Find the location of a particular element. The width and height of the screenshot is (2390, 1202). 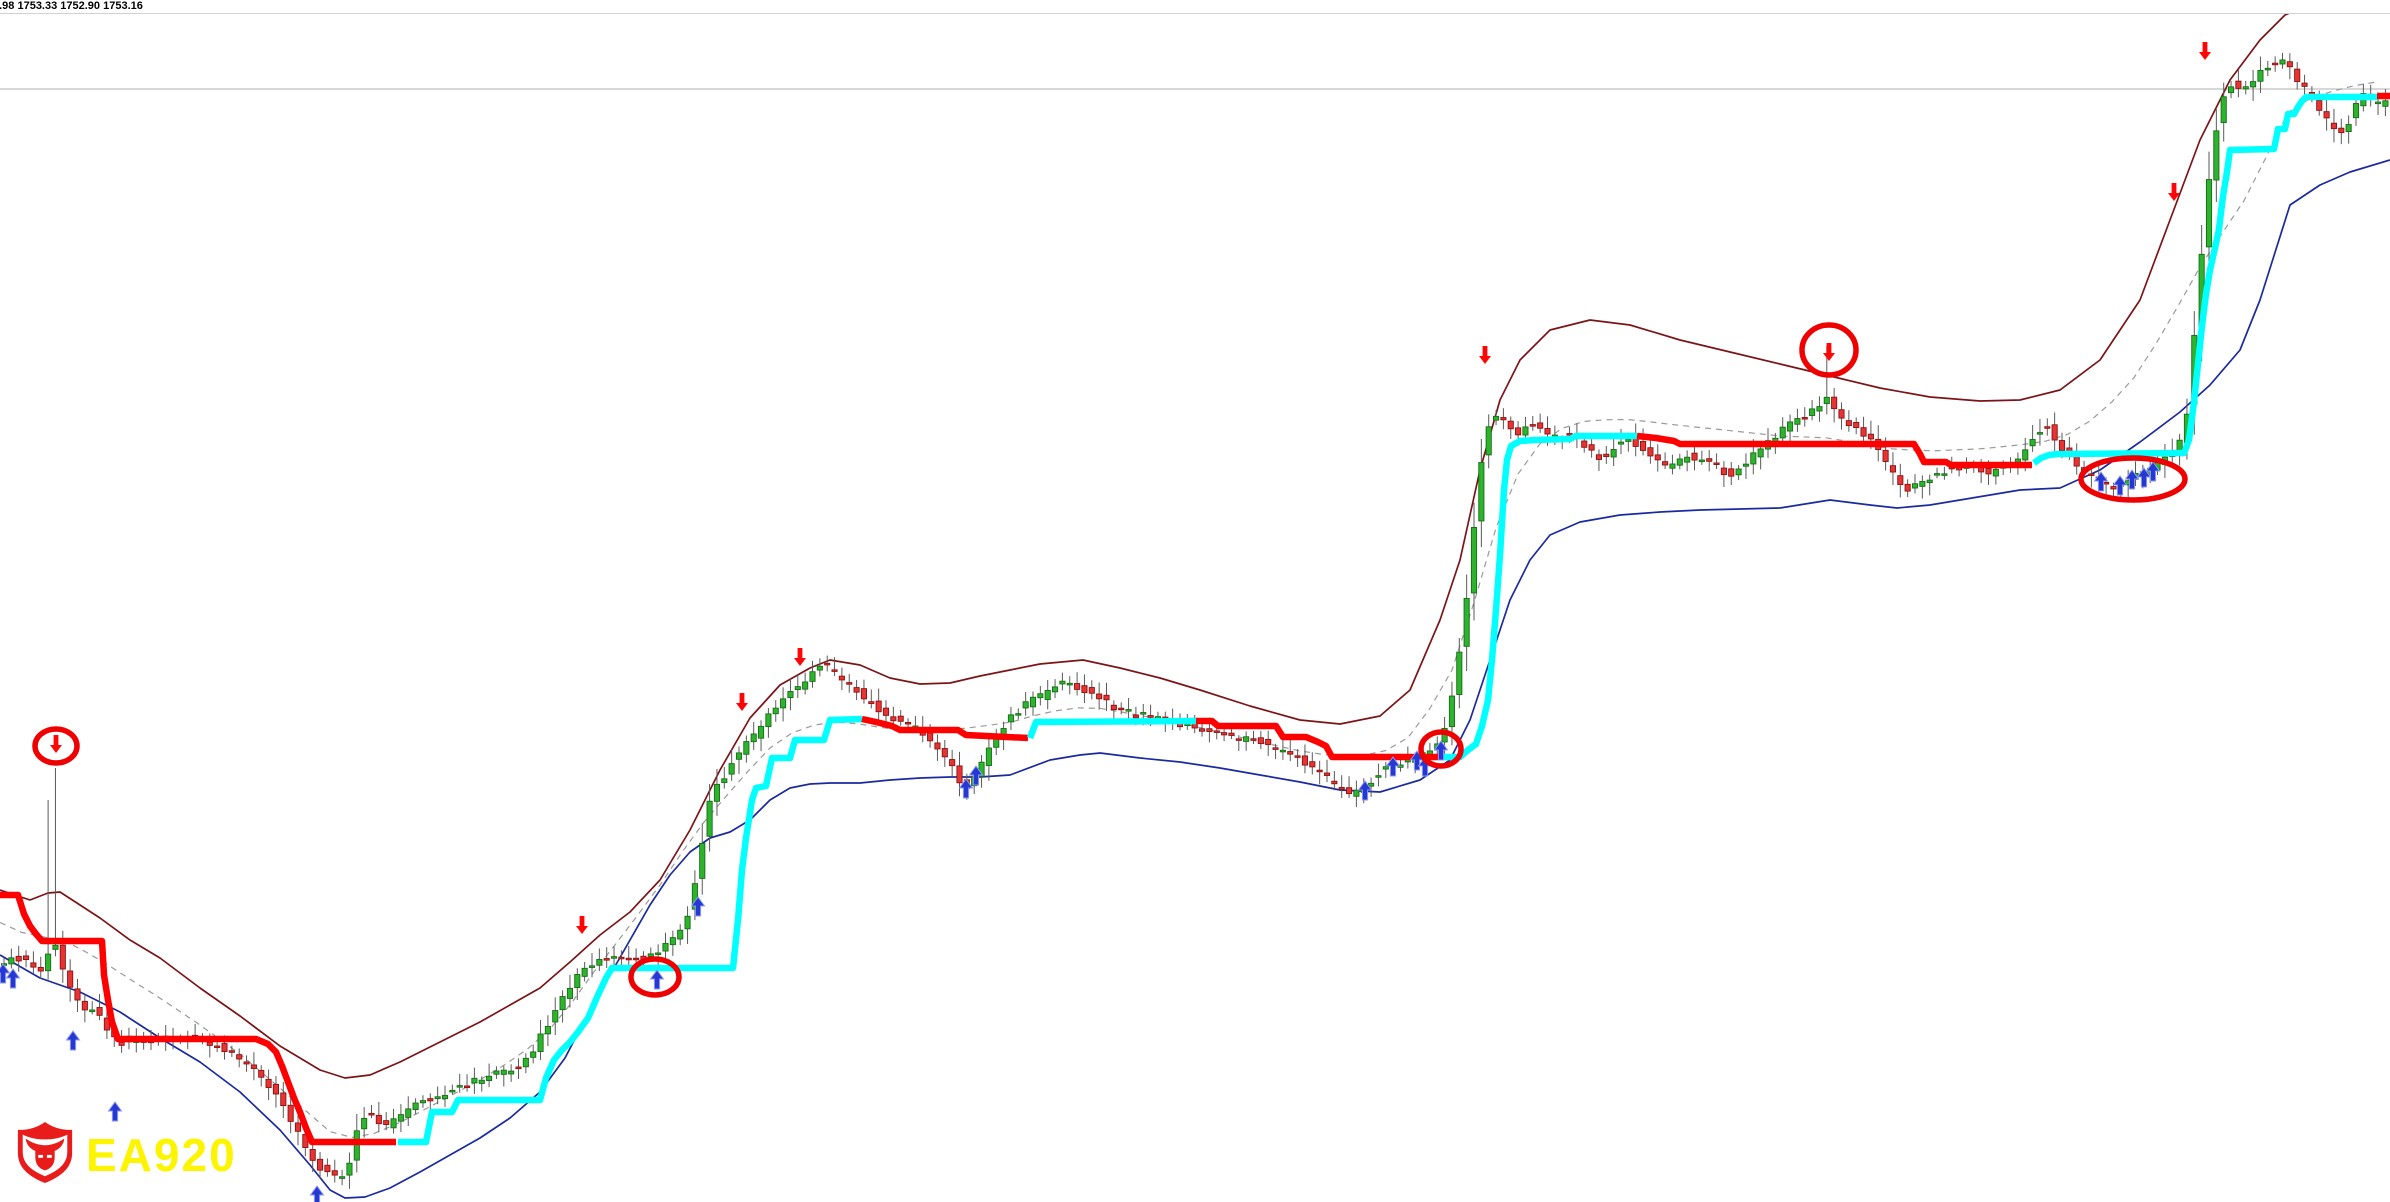

ea920-logo-text: EA920 is located at coordinates (161, 1154).